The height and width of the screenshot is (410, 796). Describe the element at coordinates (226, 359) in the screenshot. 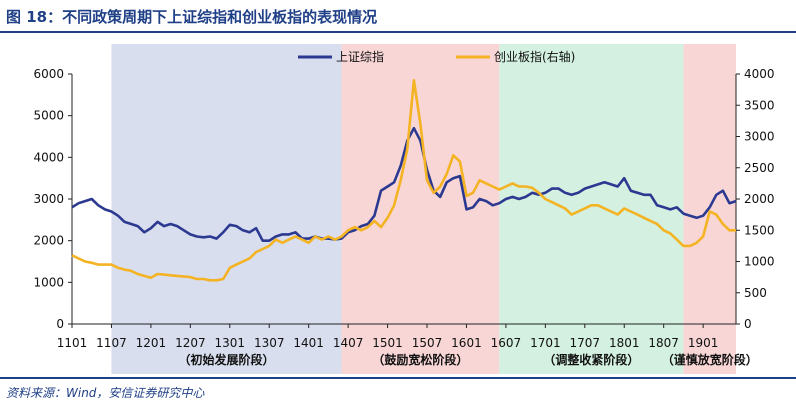

I see `phase-label-1: （初始发展阶段）` at that location.